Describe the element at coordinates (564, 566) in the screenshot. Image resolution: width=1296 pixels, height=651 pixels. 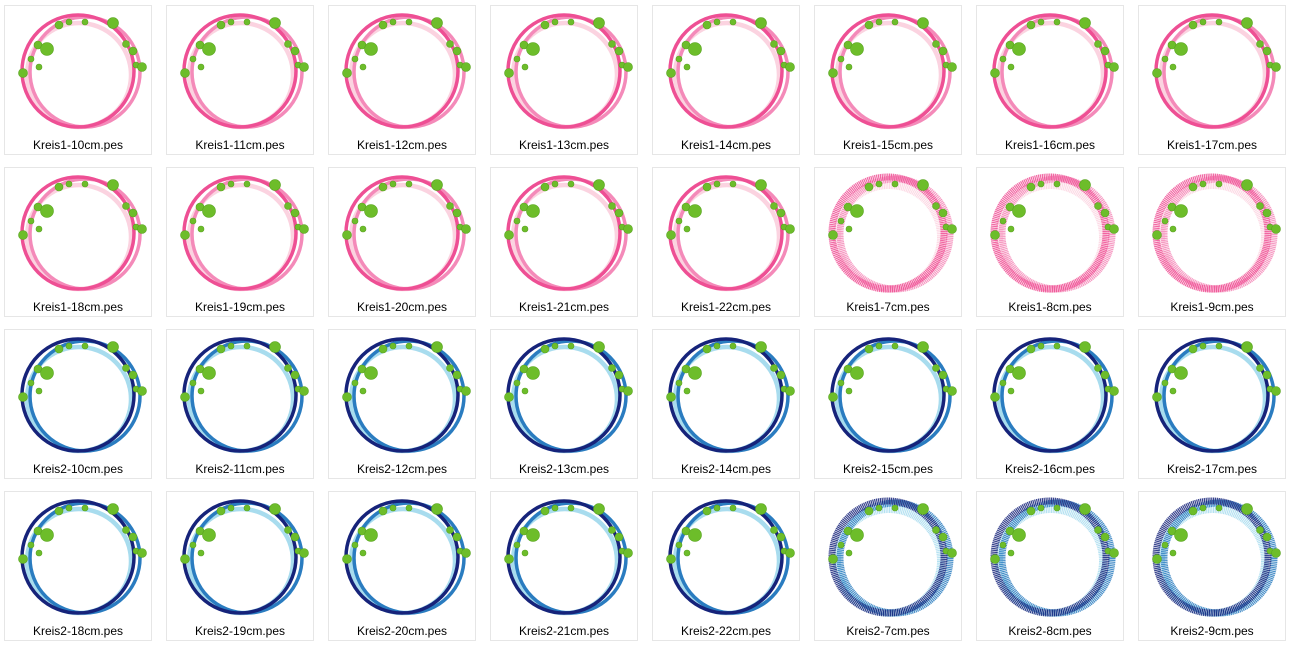
I see `file-item: Kreis2-21cm.pes` at that location.